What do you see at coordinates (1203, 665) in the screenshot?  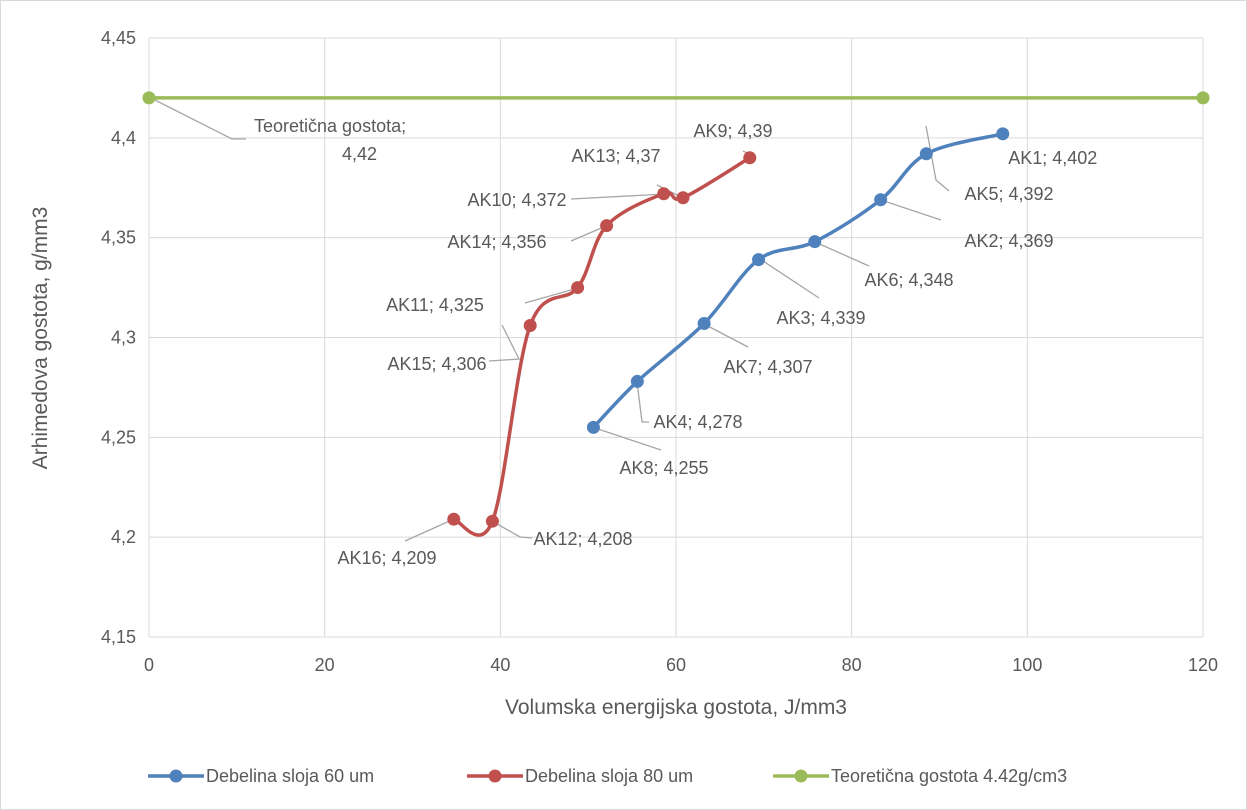 I see `x-tick-label: 120` at bounding box center [1203, 665].